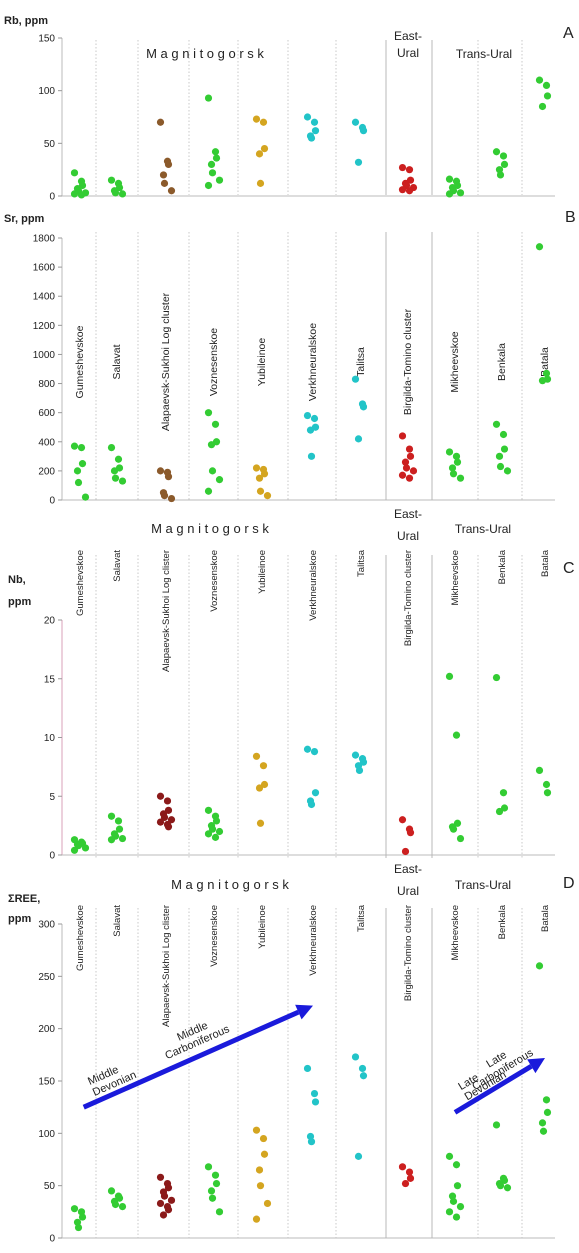 Image resolution: width=579 pixels, height=1253 pixels. Describe the element at coordinates (46, 384) in the screenshot. I see `y-tick-label: 800` at that location.